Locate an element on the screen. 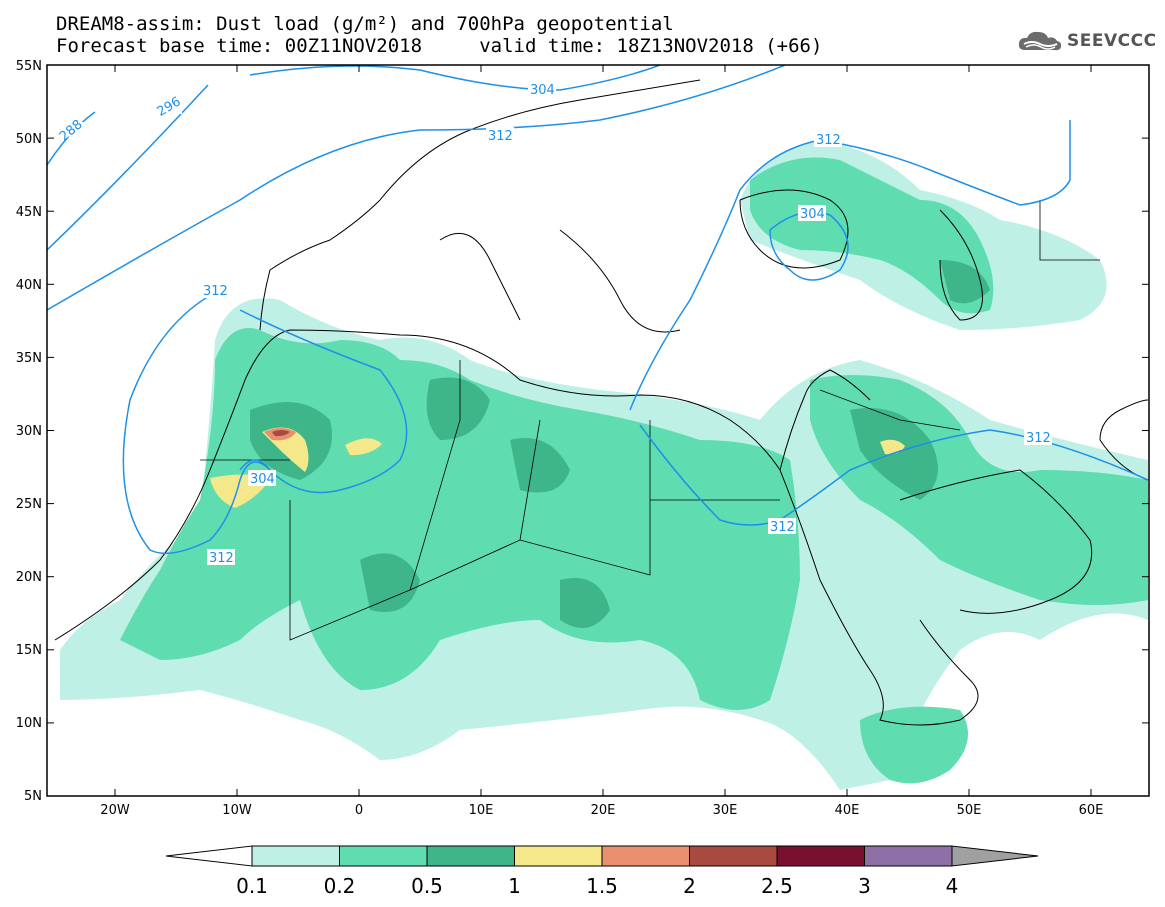 The width and height of the screenshot is (1165, 907). dust-layer-0.5-f is located at coordinates (894, 454).